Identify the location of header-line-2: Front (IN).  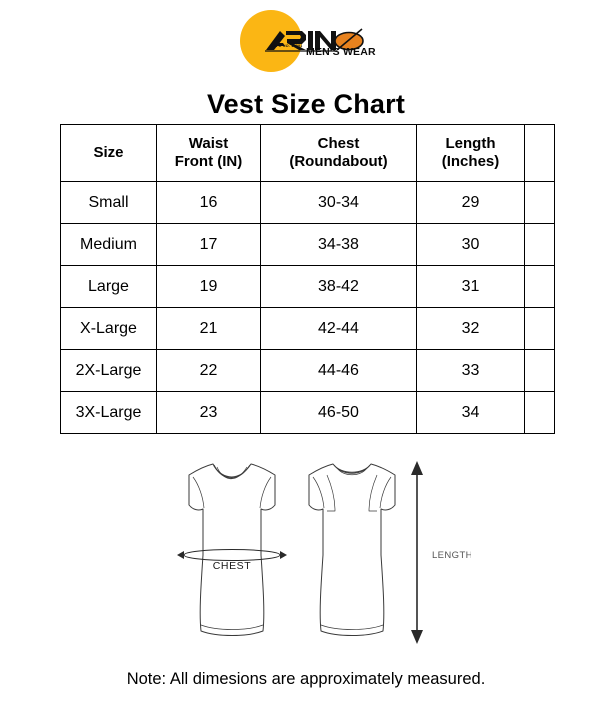
(208, 161).